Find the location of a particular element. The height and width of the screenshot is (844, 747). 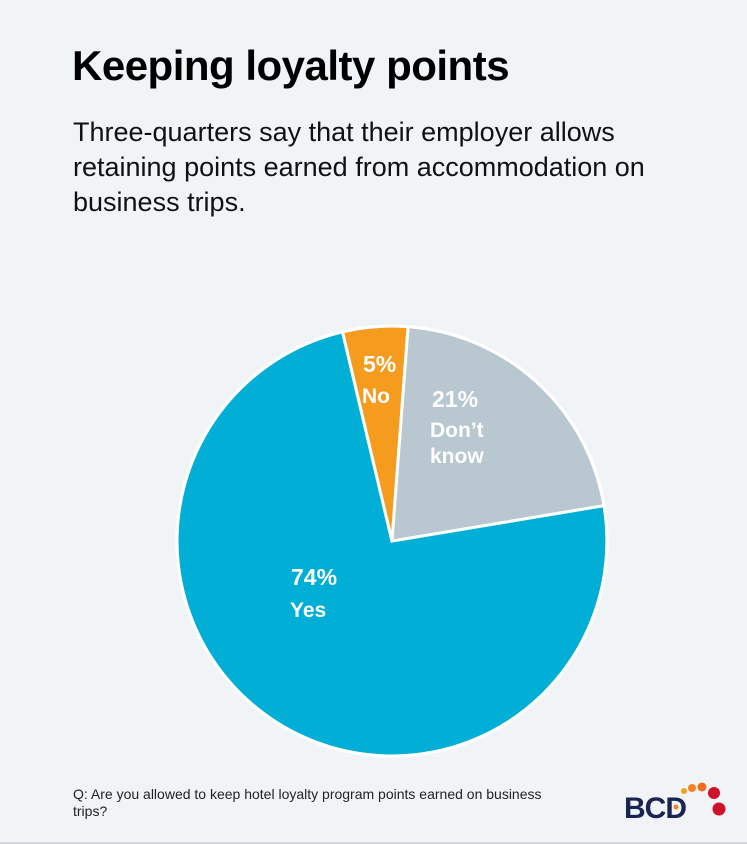

label-dontknow-name: Don’t is located at coordinates (457, 430).